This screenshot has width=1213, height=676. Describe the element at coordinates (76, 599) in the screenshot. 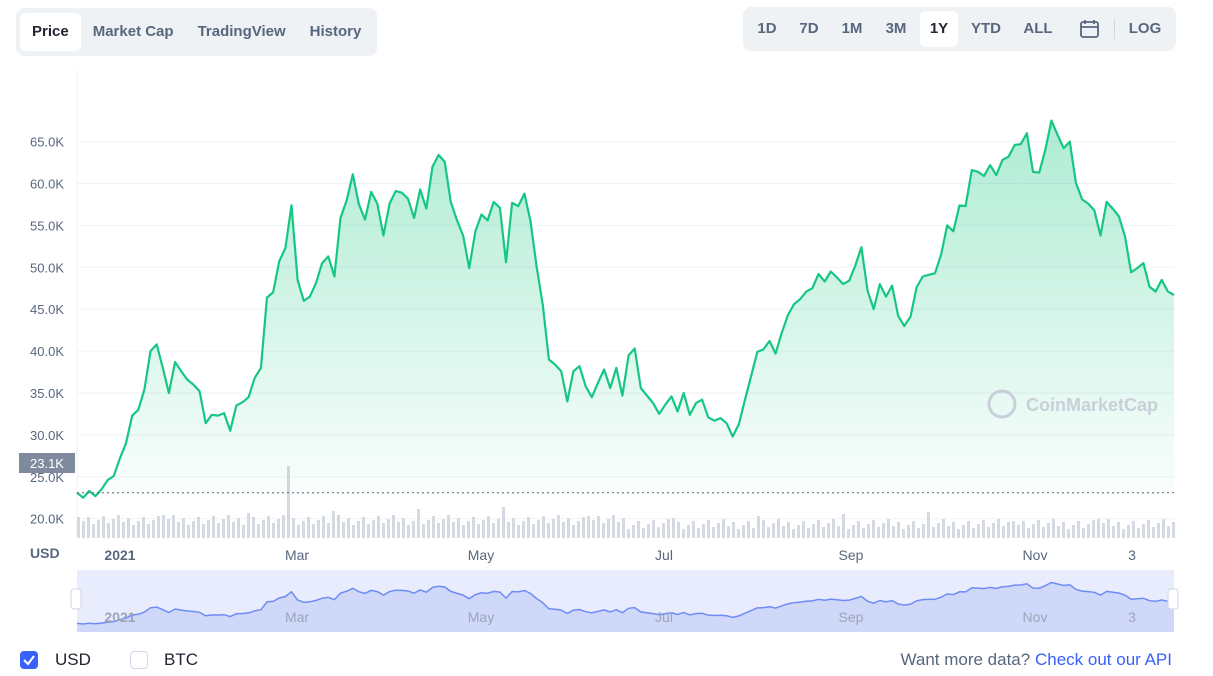

I see `navigator-left-handle` at that location.